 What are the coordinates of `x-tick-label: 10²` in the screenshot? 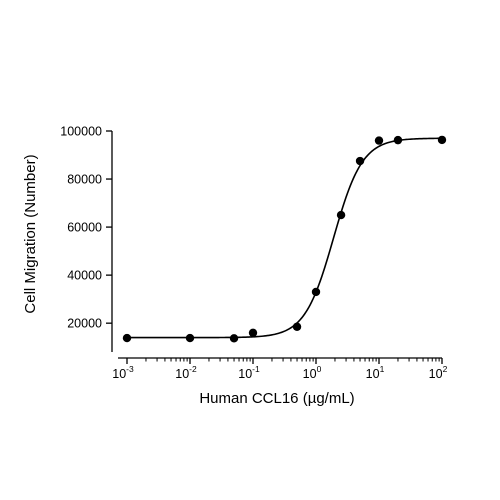 It's located at (438, 372).